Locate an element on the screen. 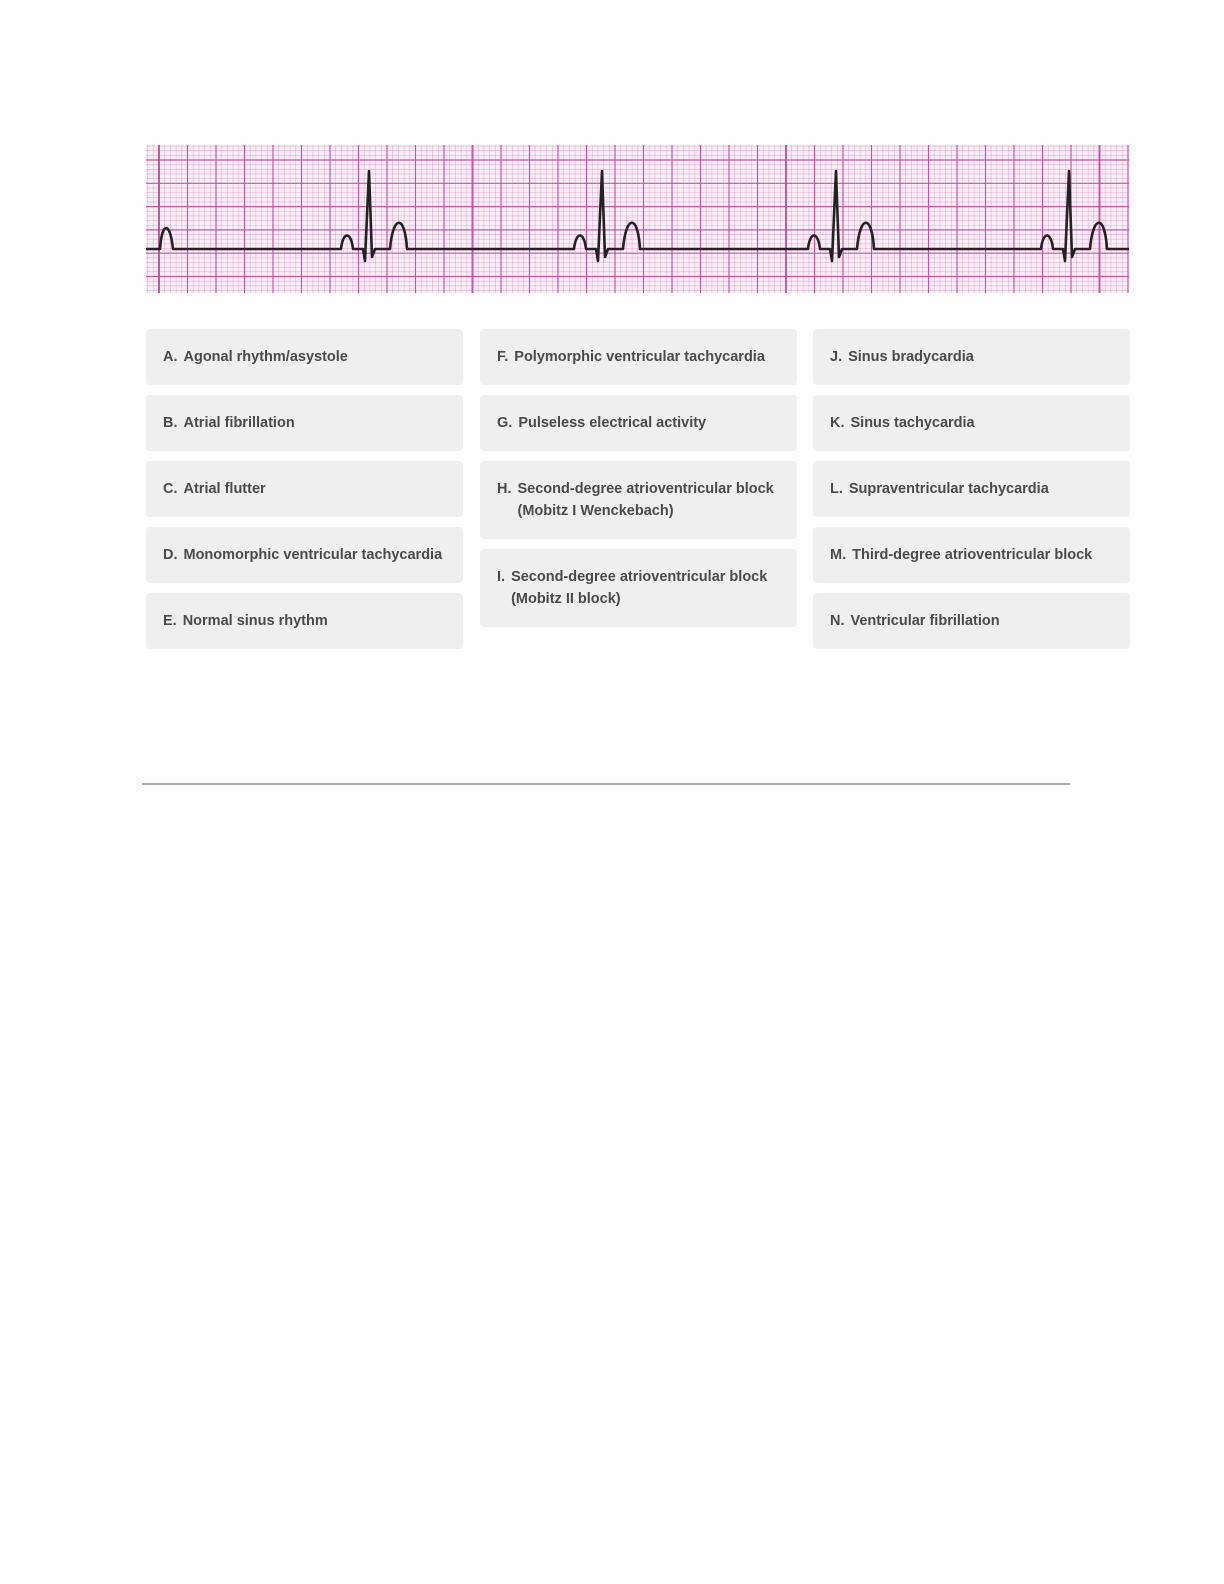 This screenshot has width=1224, height=1584. answer-option: M. Third-degree atrioventricular block is located at coordinates (971, 555).